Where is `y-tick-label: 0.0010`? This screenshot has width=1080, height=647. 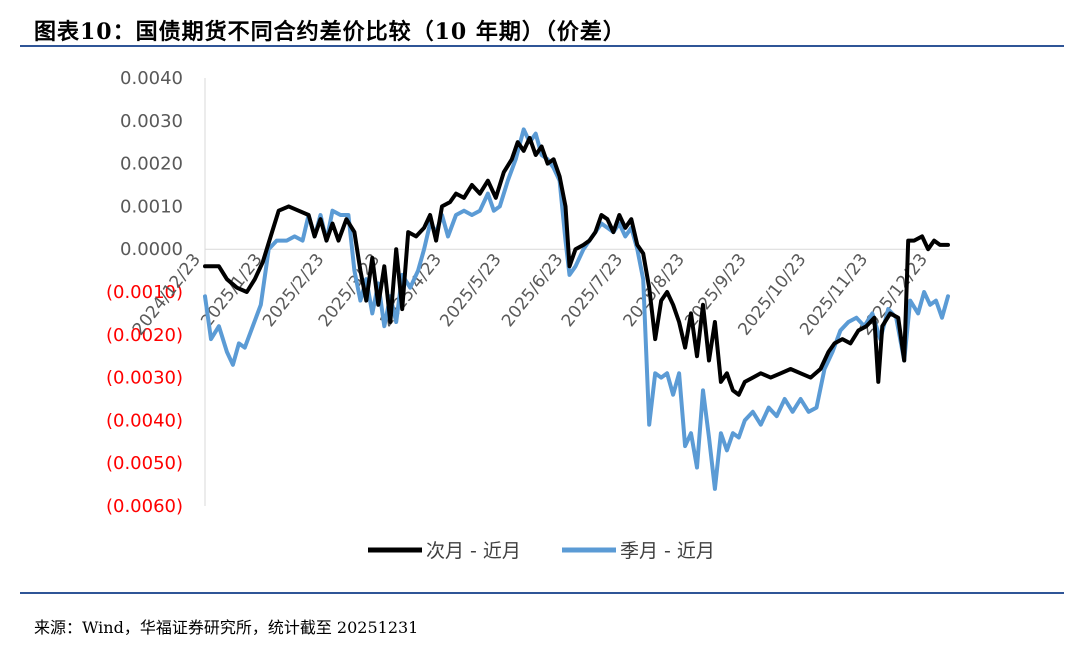 y-tick-label: 0.0010 is located at coordinates (151, 206).